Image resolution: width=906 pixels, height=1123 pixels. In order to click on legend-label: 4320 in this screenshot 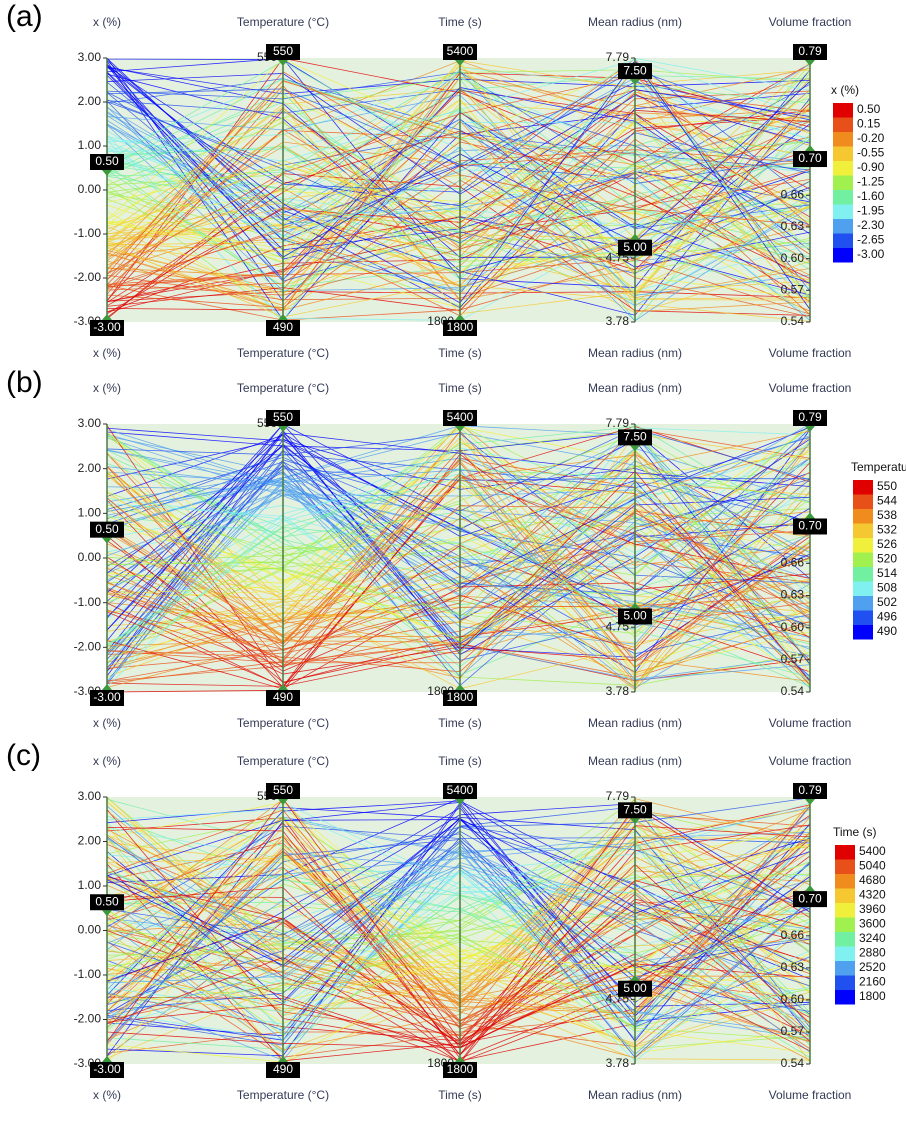, I will do `click(872, 895)`.